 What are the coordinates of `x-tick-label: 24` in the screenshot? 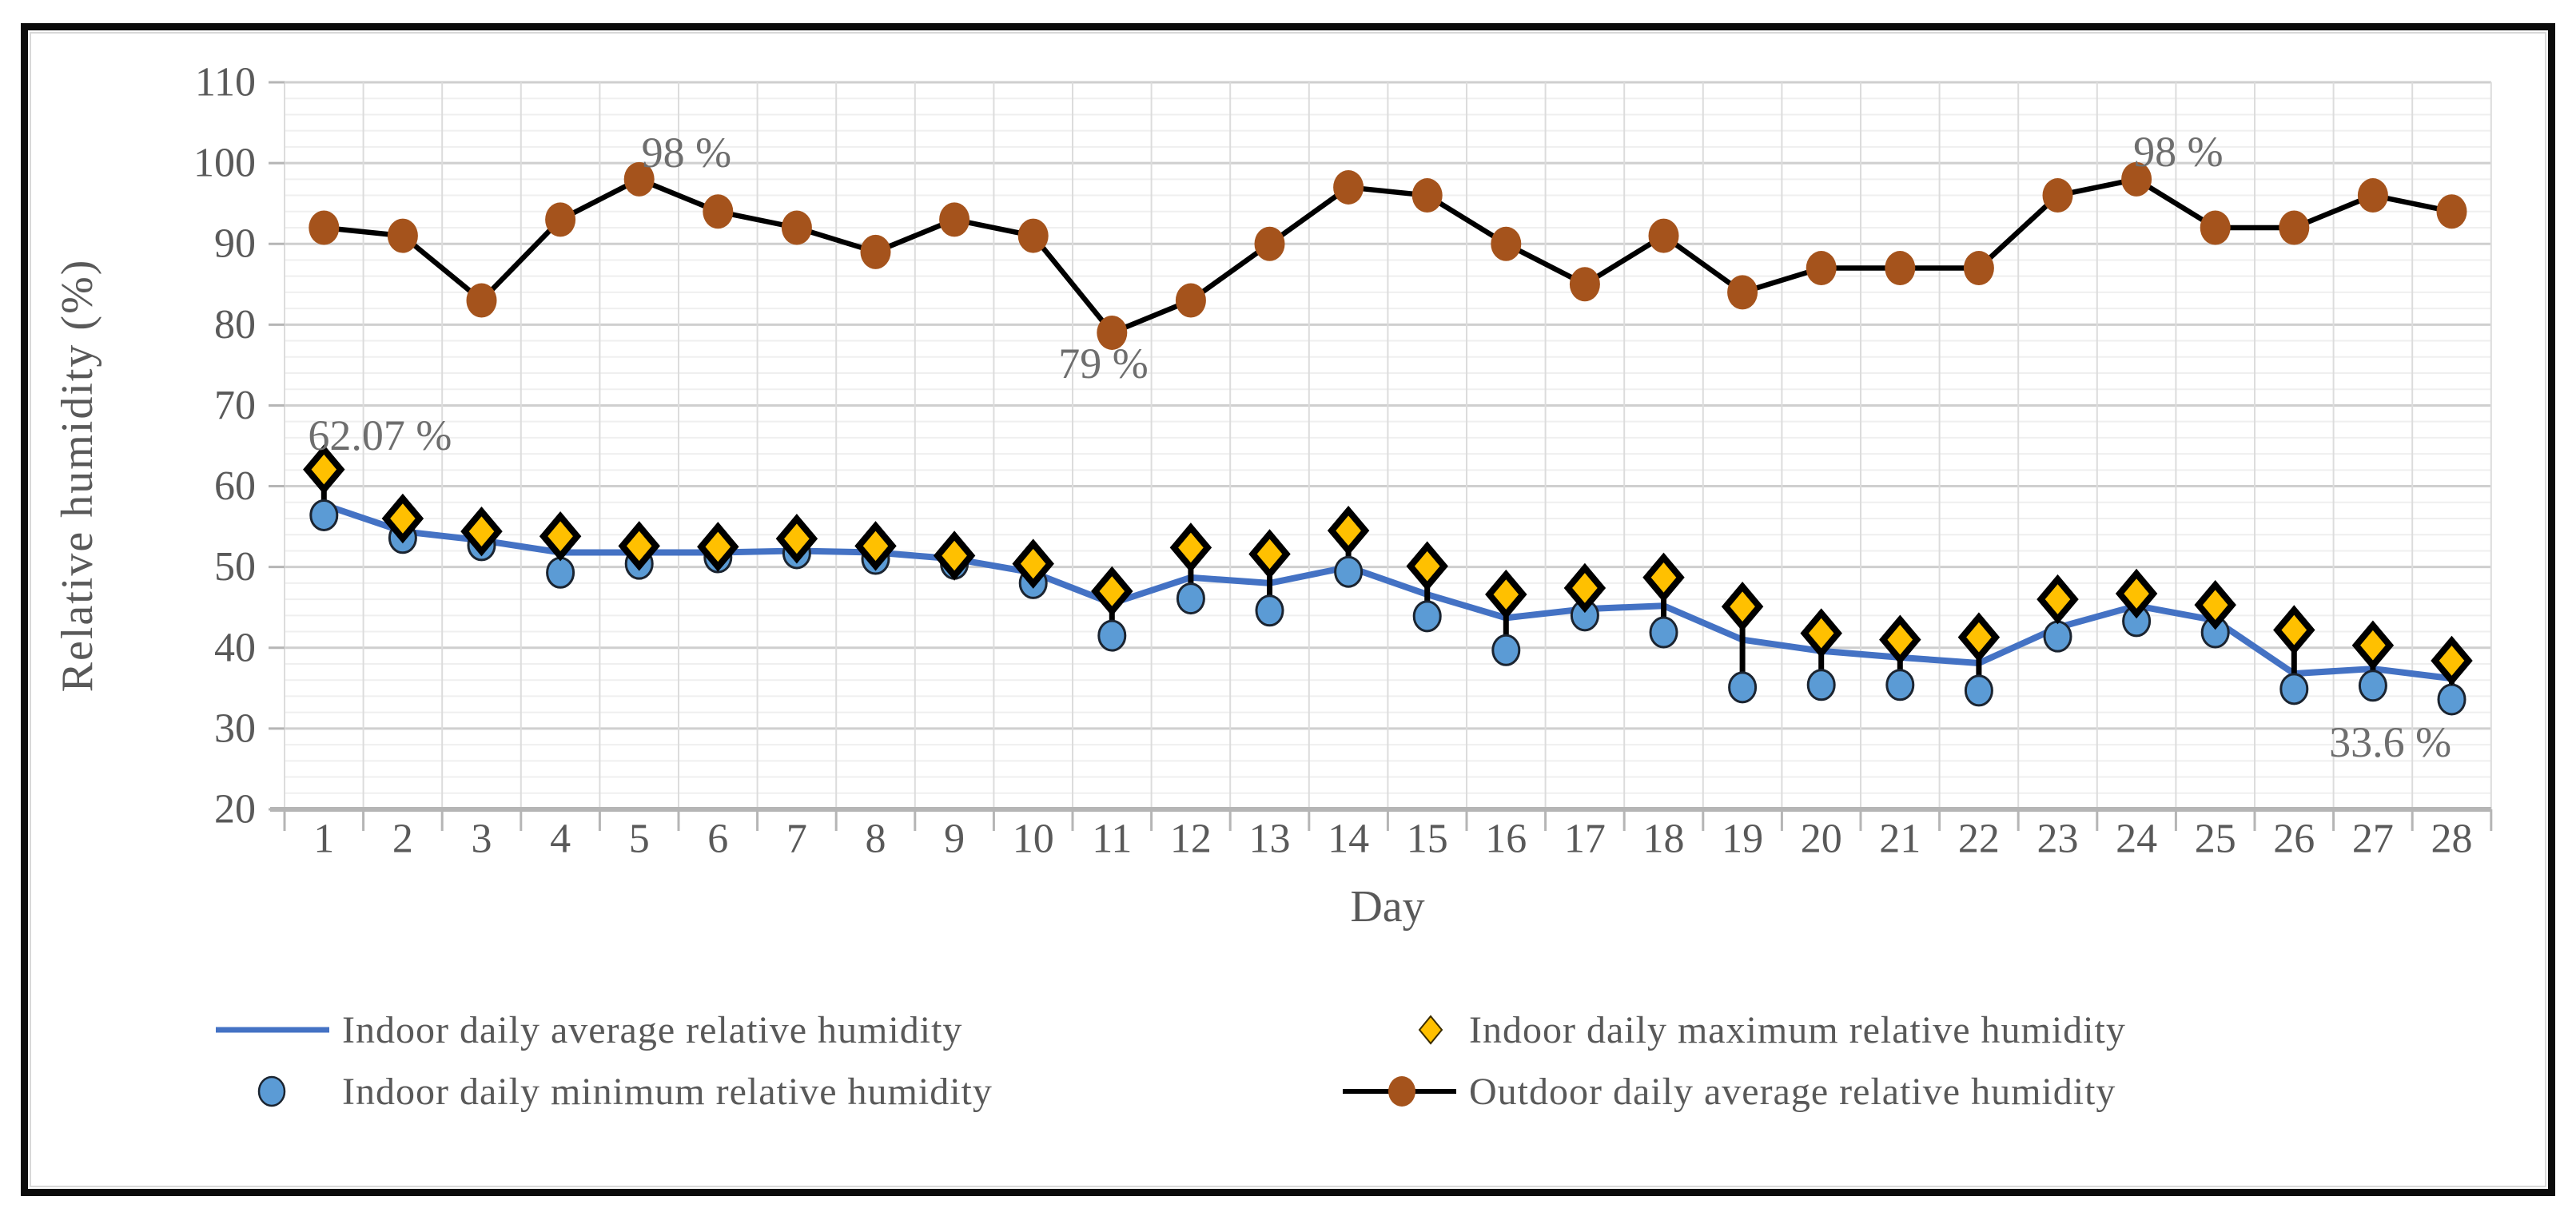 It's located at (2136, 840).